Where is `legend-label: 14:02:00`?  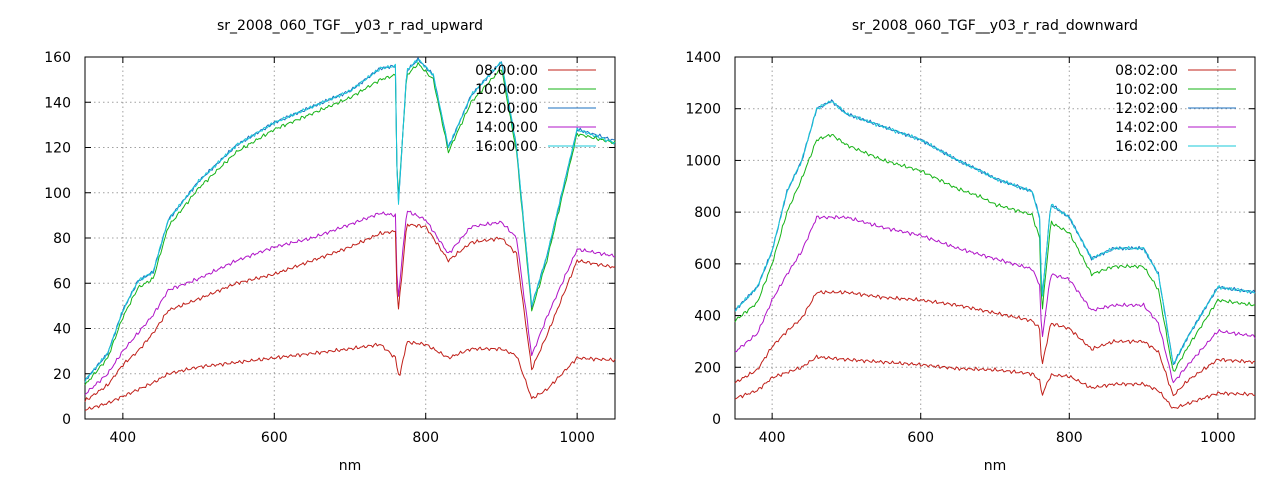 legend-label: 14:02:00 is located at coordinates (1146, 128).